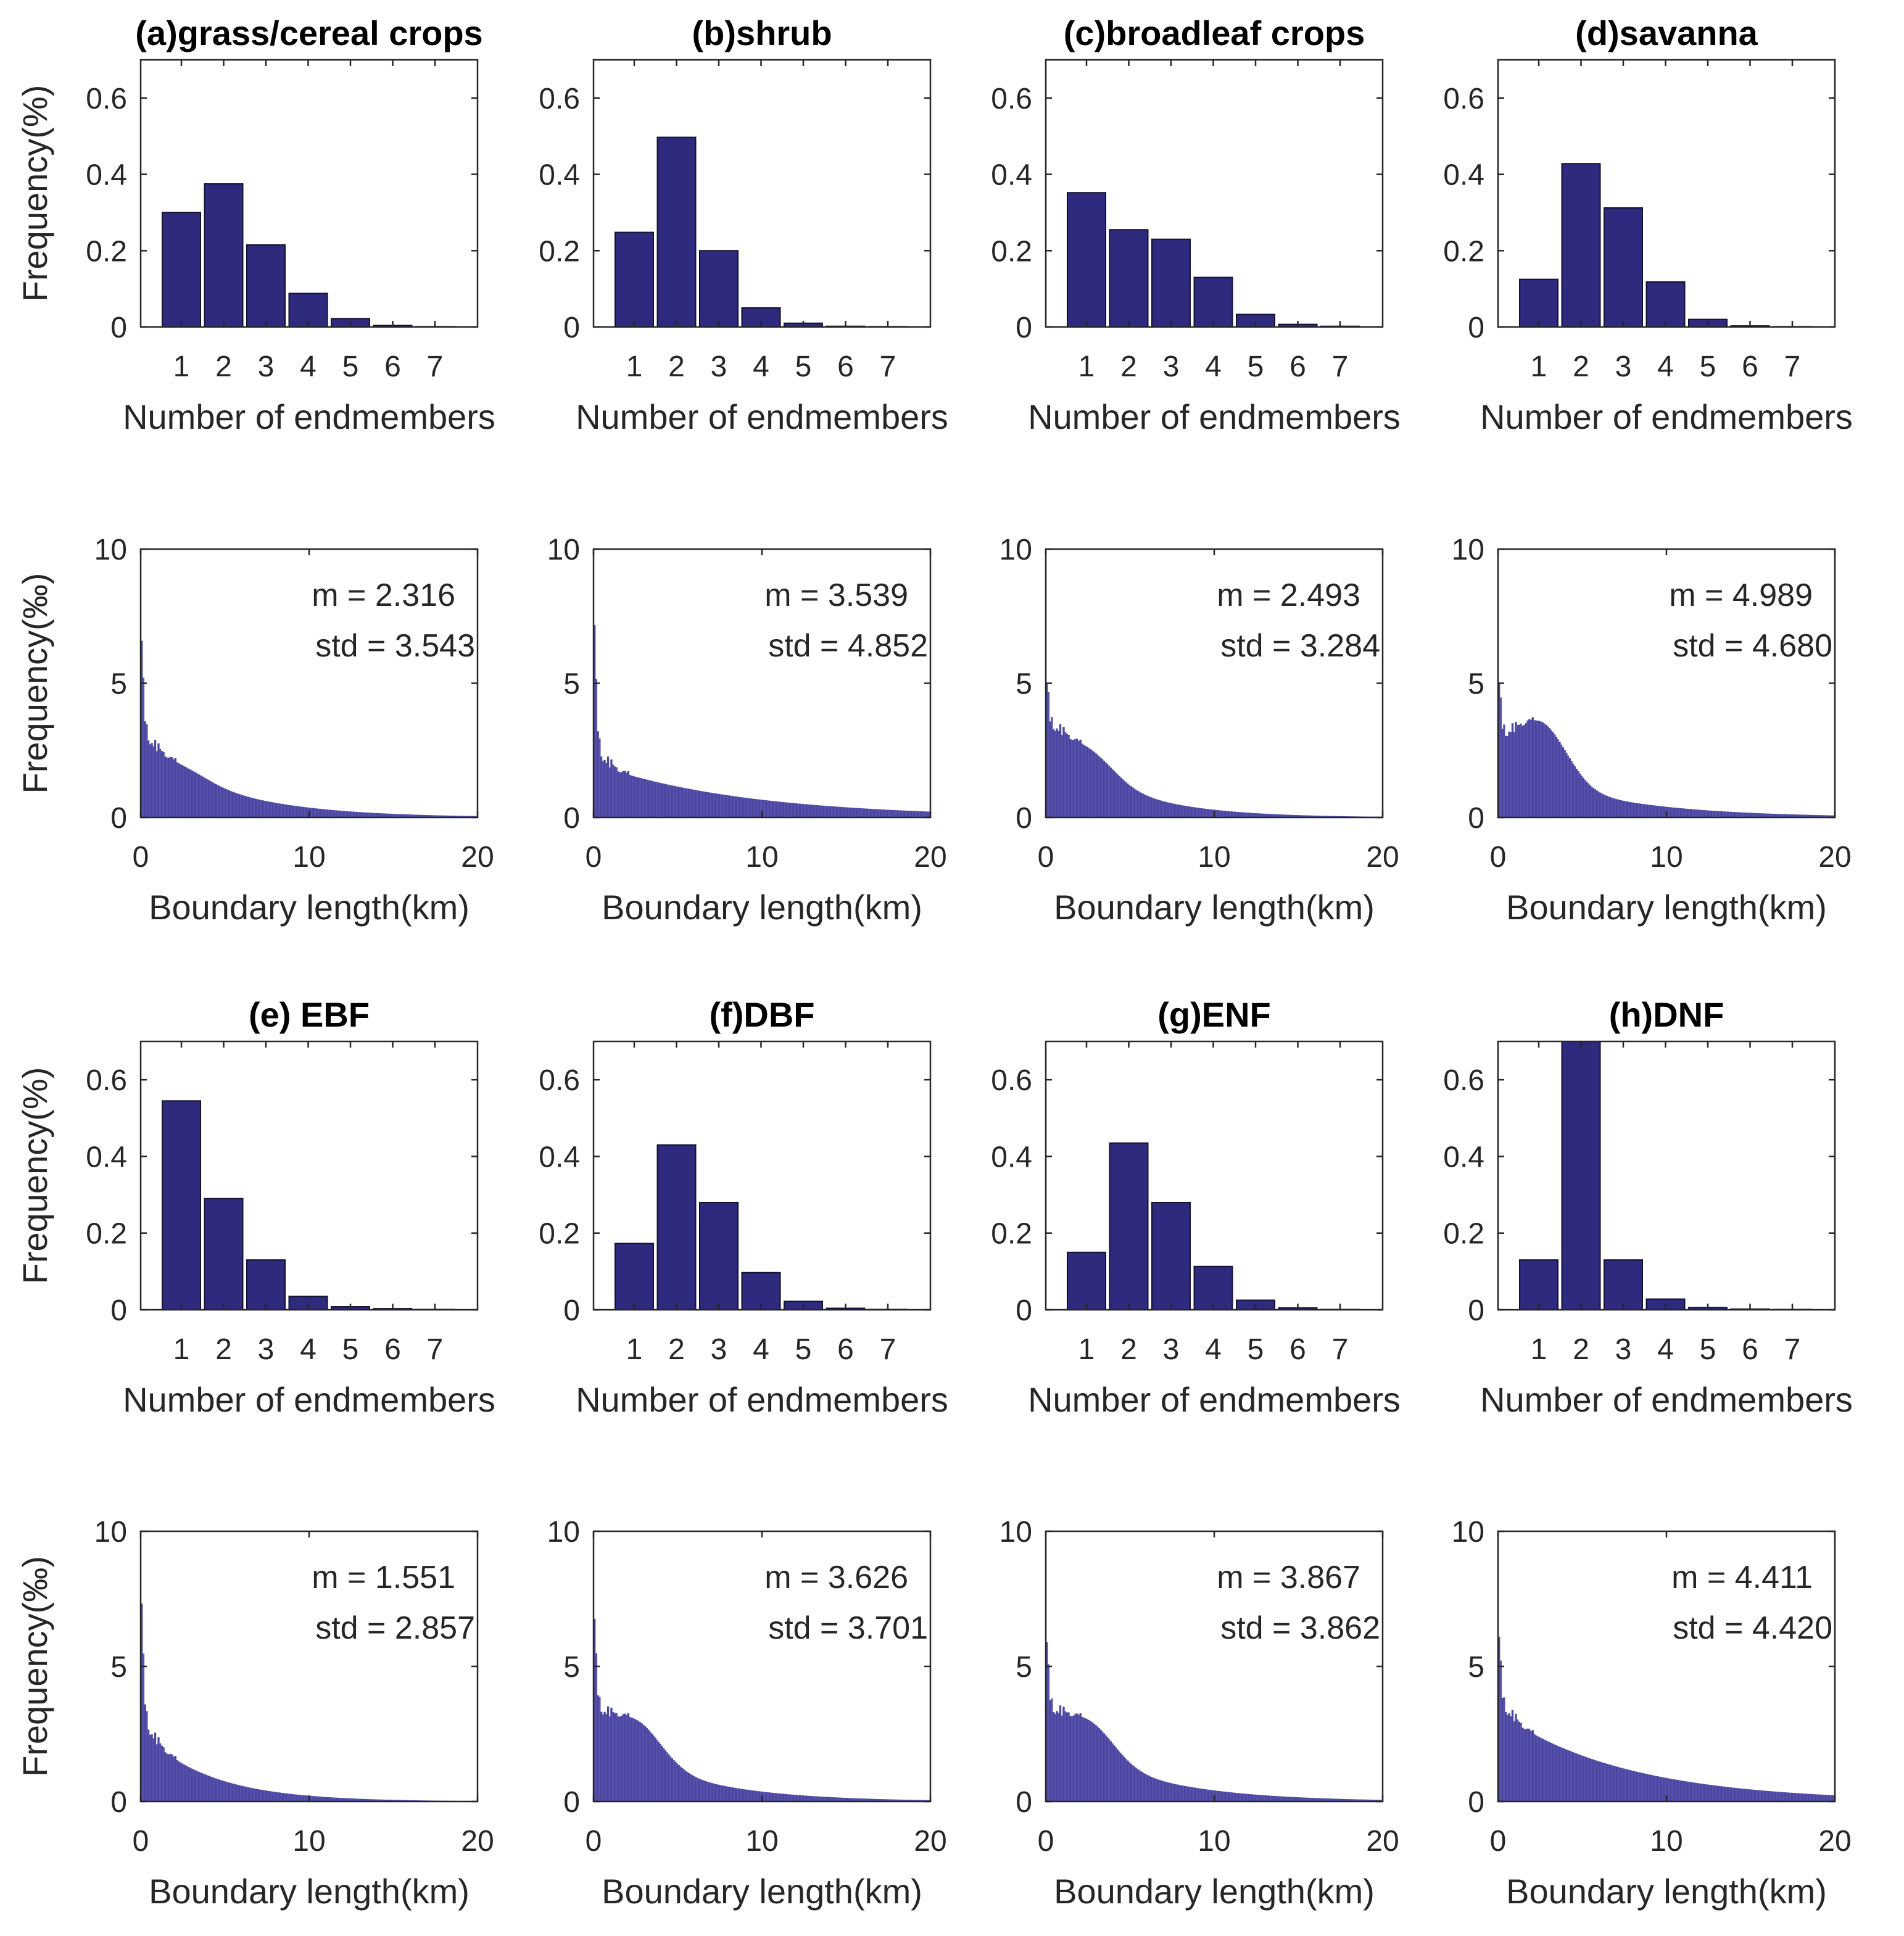  Describe the element at coordinates (1024, 818) in the screenshot. I see `y-tick-label: 0` at that location.